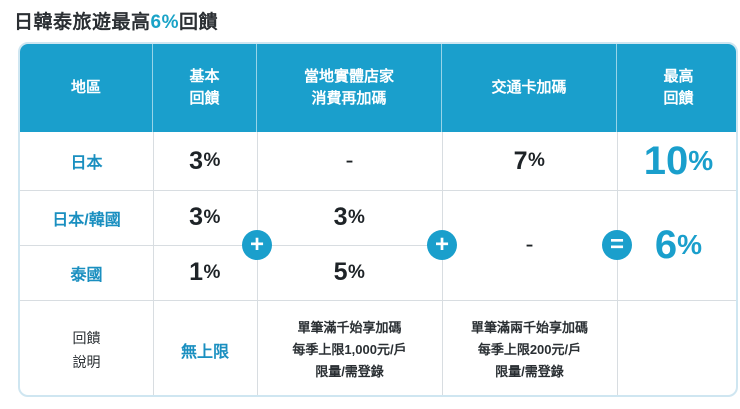 The width and height of the screenshot is (740, 409). I want to click on header-basic: 基本 回饋, so click(205, 88).